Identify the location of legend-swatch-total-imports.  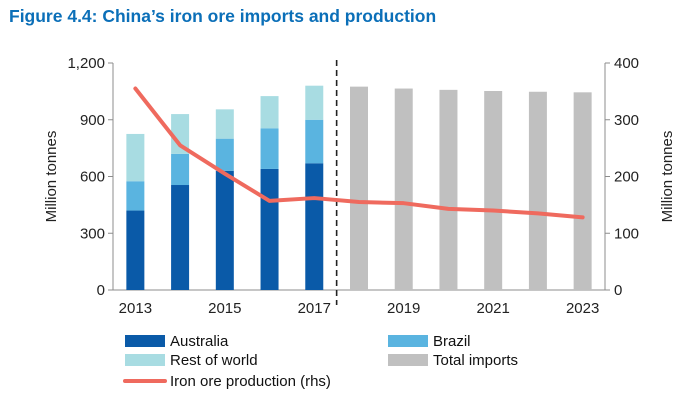
(408, 360).